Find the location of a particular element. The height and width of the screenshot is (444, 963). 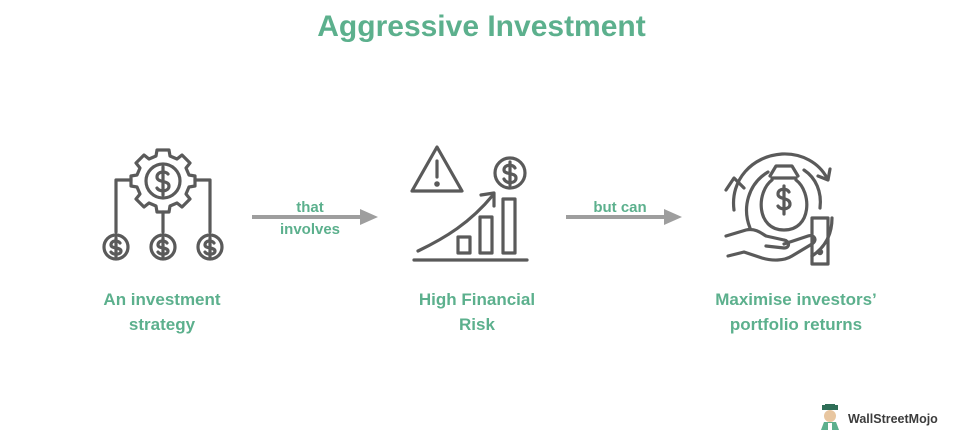

brand-logo: WallStreetMojo is located at coordinates (878, 419).